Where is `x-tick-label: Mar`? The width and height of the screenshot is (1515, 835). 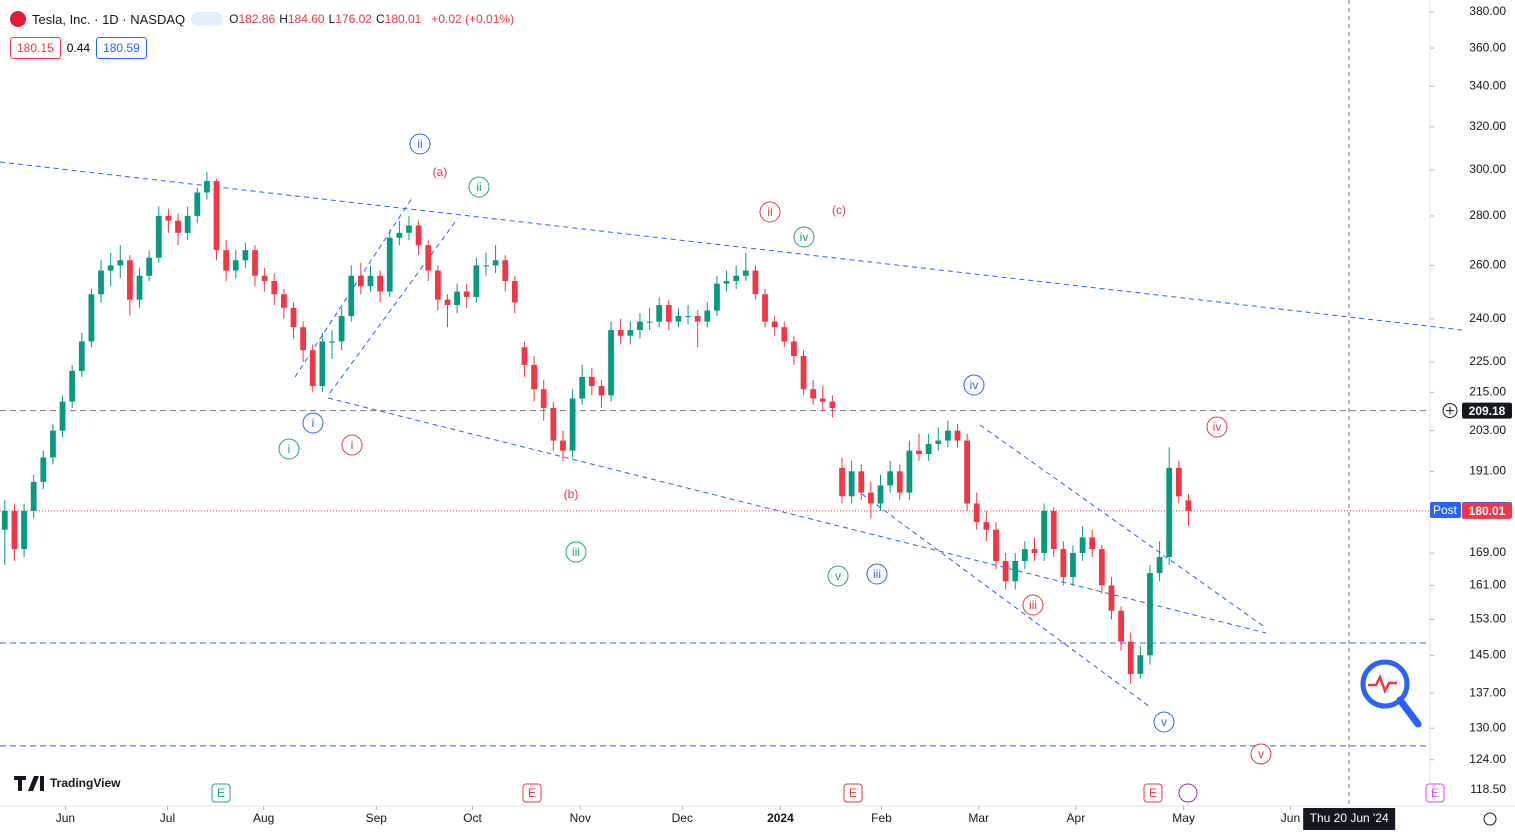 x-tick-label: Mar is located at coordinates (978, 818).